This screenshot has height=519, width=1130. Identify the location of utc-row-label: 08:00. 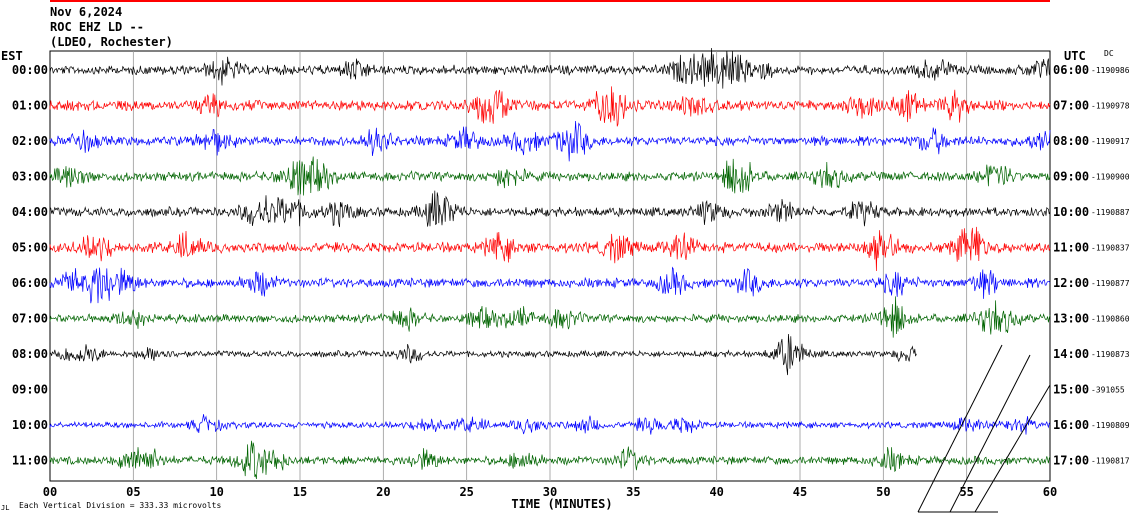
(1071, 141).